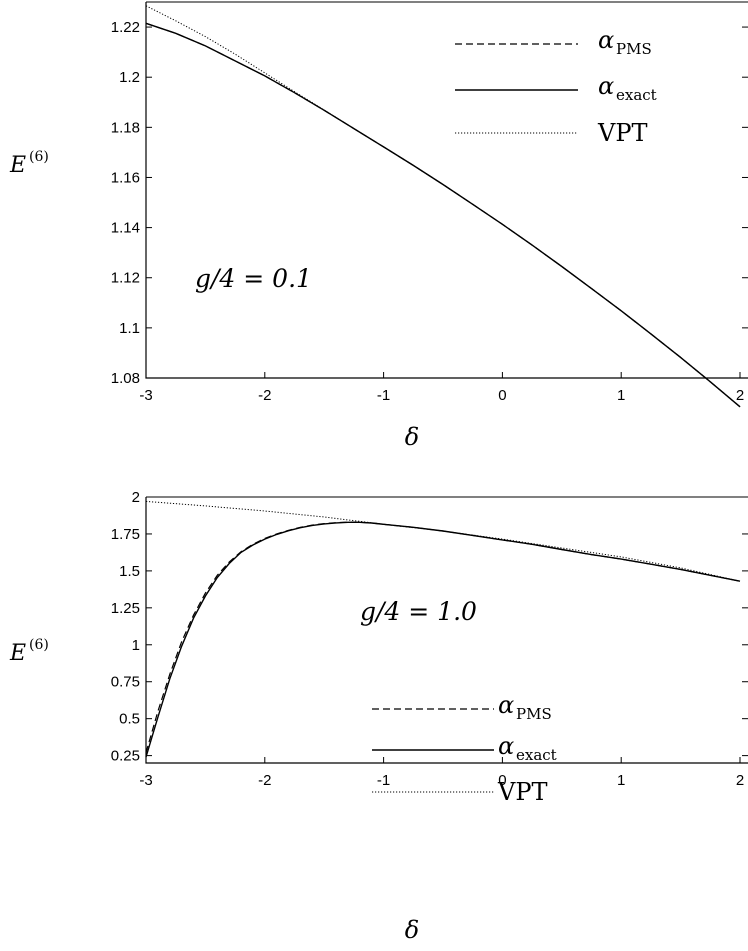 This screenshot has width=748, height=951. What do you see at coordinates (125, 378) in the screenshot?
I see `y-tick-label: 1.08` at bounding box center [125, 378].